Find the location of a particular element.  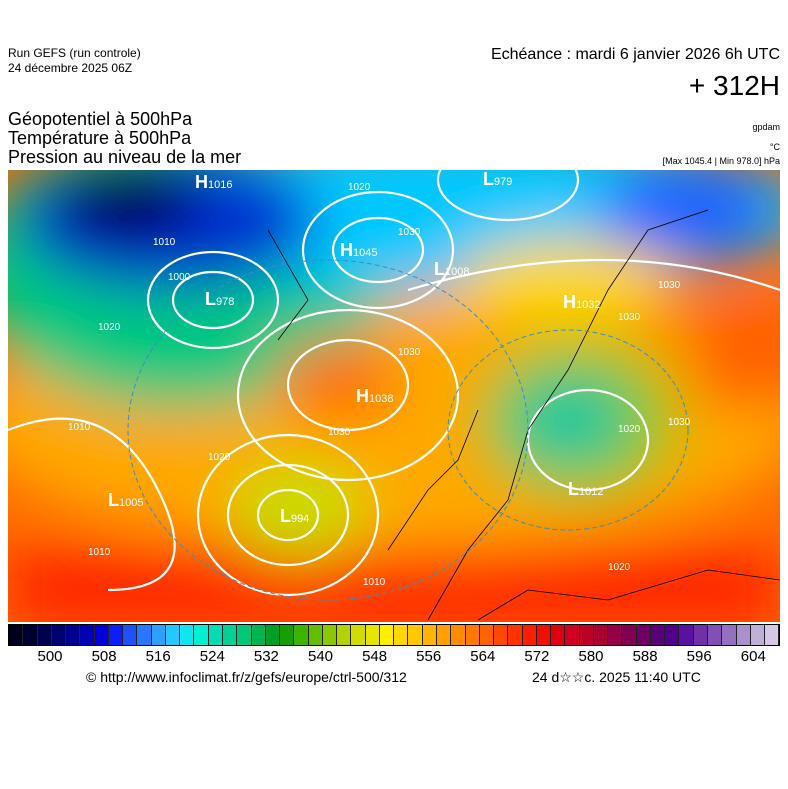

color-scale-tick: 556 is located at coordinates (429, 656).